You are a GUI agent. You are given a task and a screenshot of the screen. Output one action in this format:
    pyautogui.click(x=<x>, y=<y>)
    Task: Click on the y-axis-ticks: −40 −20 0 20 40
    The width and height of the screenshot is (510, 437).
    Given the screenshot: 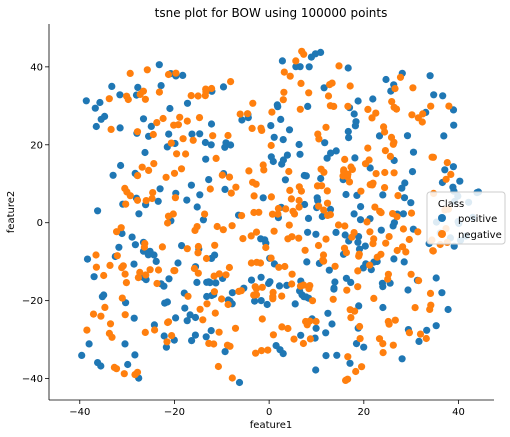 What is the action you would take?
    pyautogui.click(x=35, y=223)
    